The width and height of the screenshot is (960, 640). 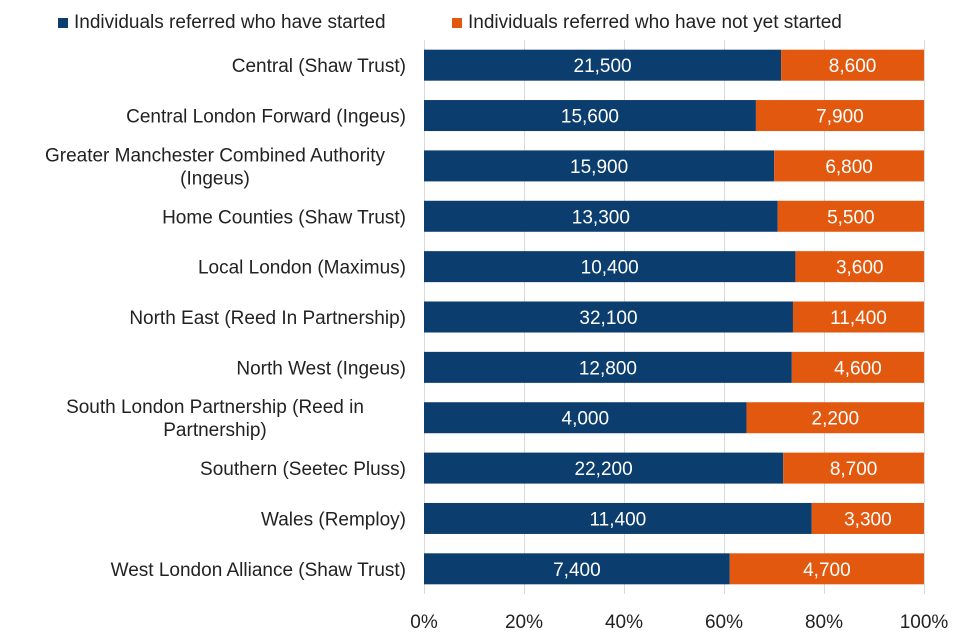 What do you see at coordinates (230, 22) in the screenshot?
I see `legend-label-started: Individuals referred who have started` at bounding box center [230, 22].